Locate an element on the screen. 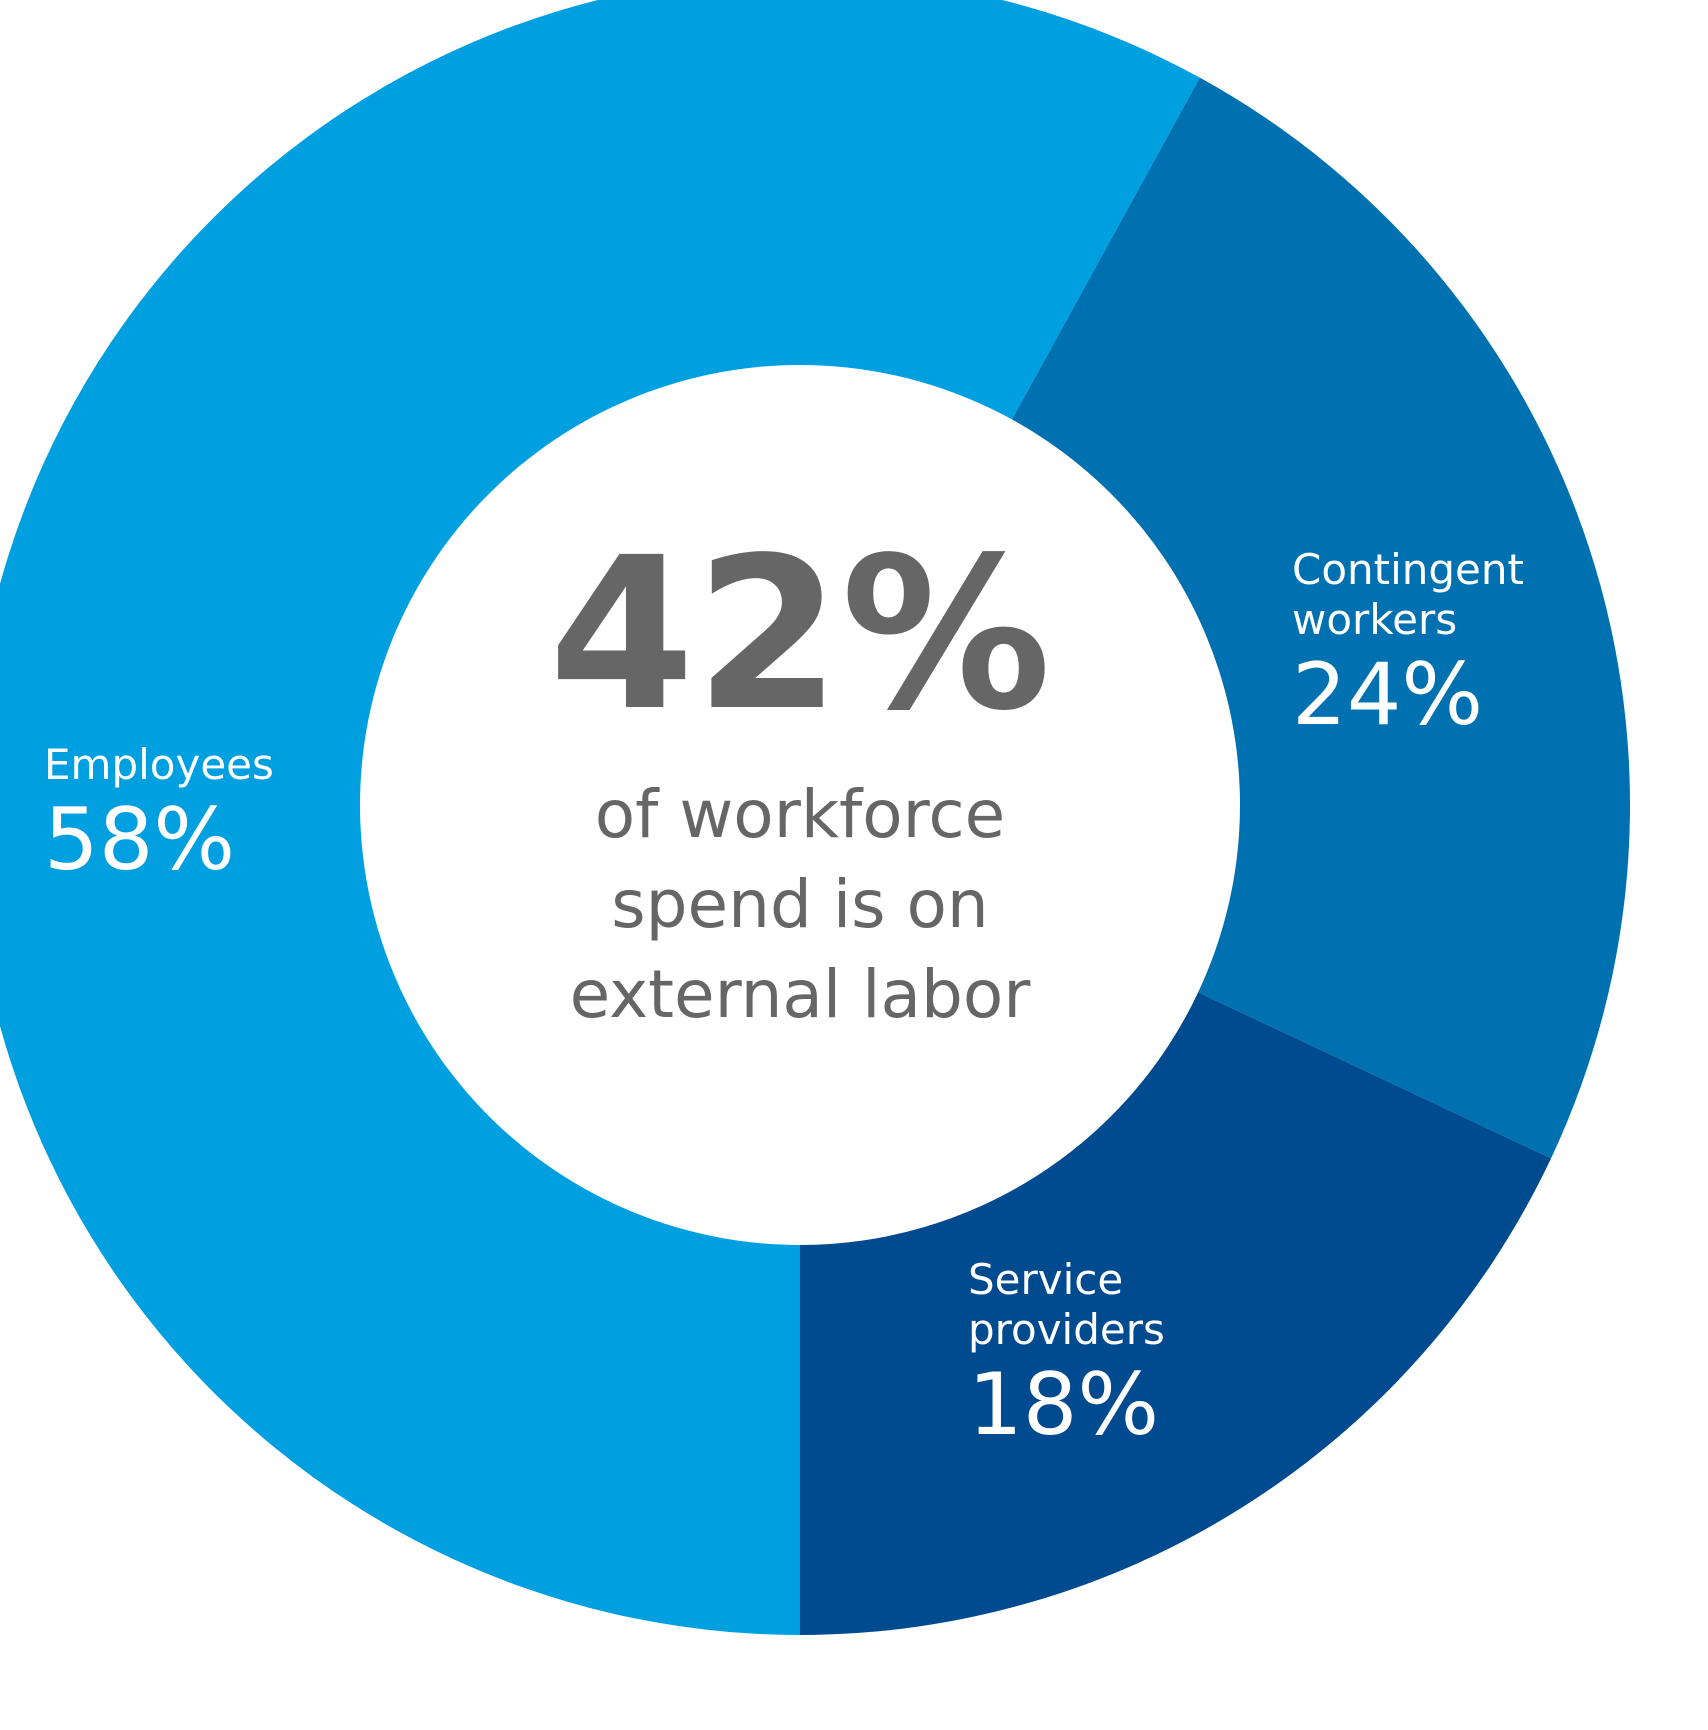  segment-label: Service providers 18% is located at coordinates (1108, 1355).